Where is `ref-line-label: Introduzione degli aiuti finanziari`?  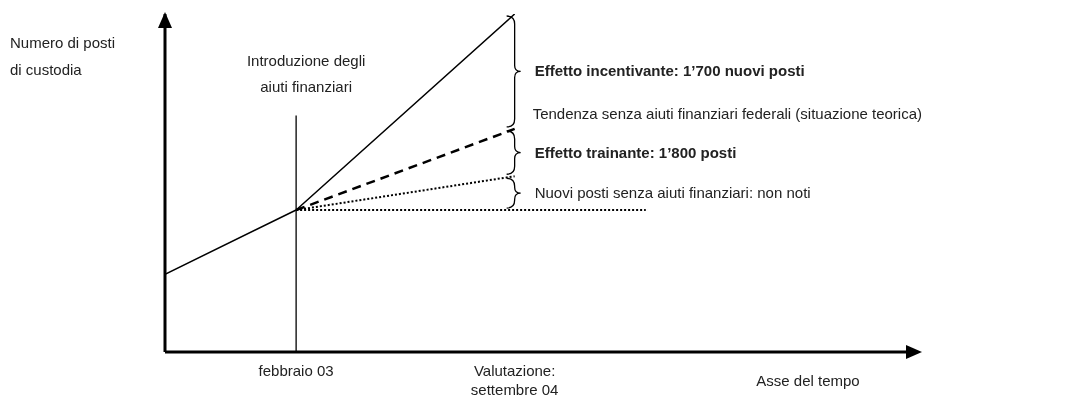 ref-line-label: Introduzione degli aiuti finanziari is located at coordinates (306, 73).